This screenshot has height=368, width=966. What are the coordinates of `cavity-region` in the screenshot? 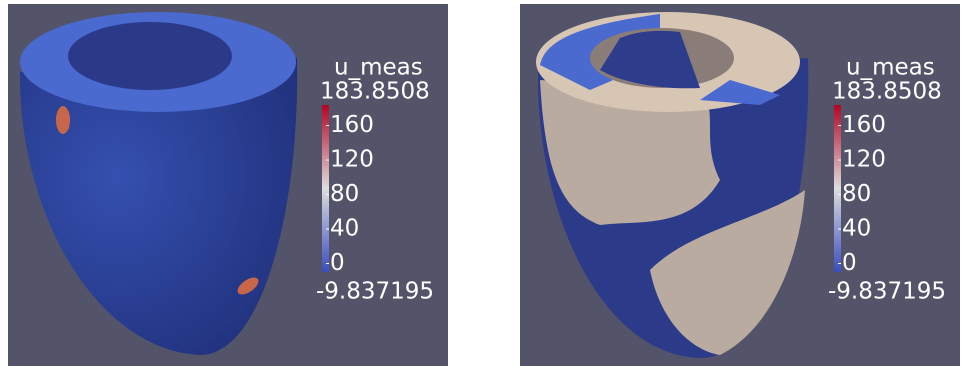 It's located at (650, 59).